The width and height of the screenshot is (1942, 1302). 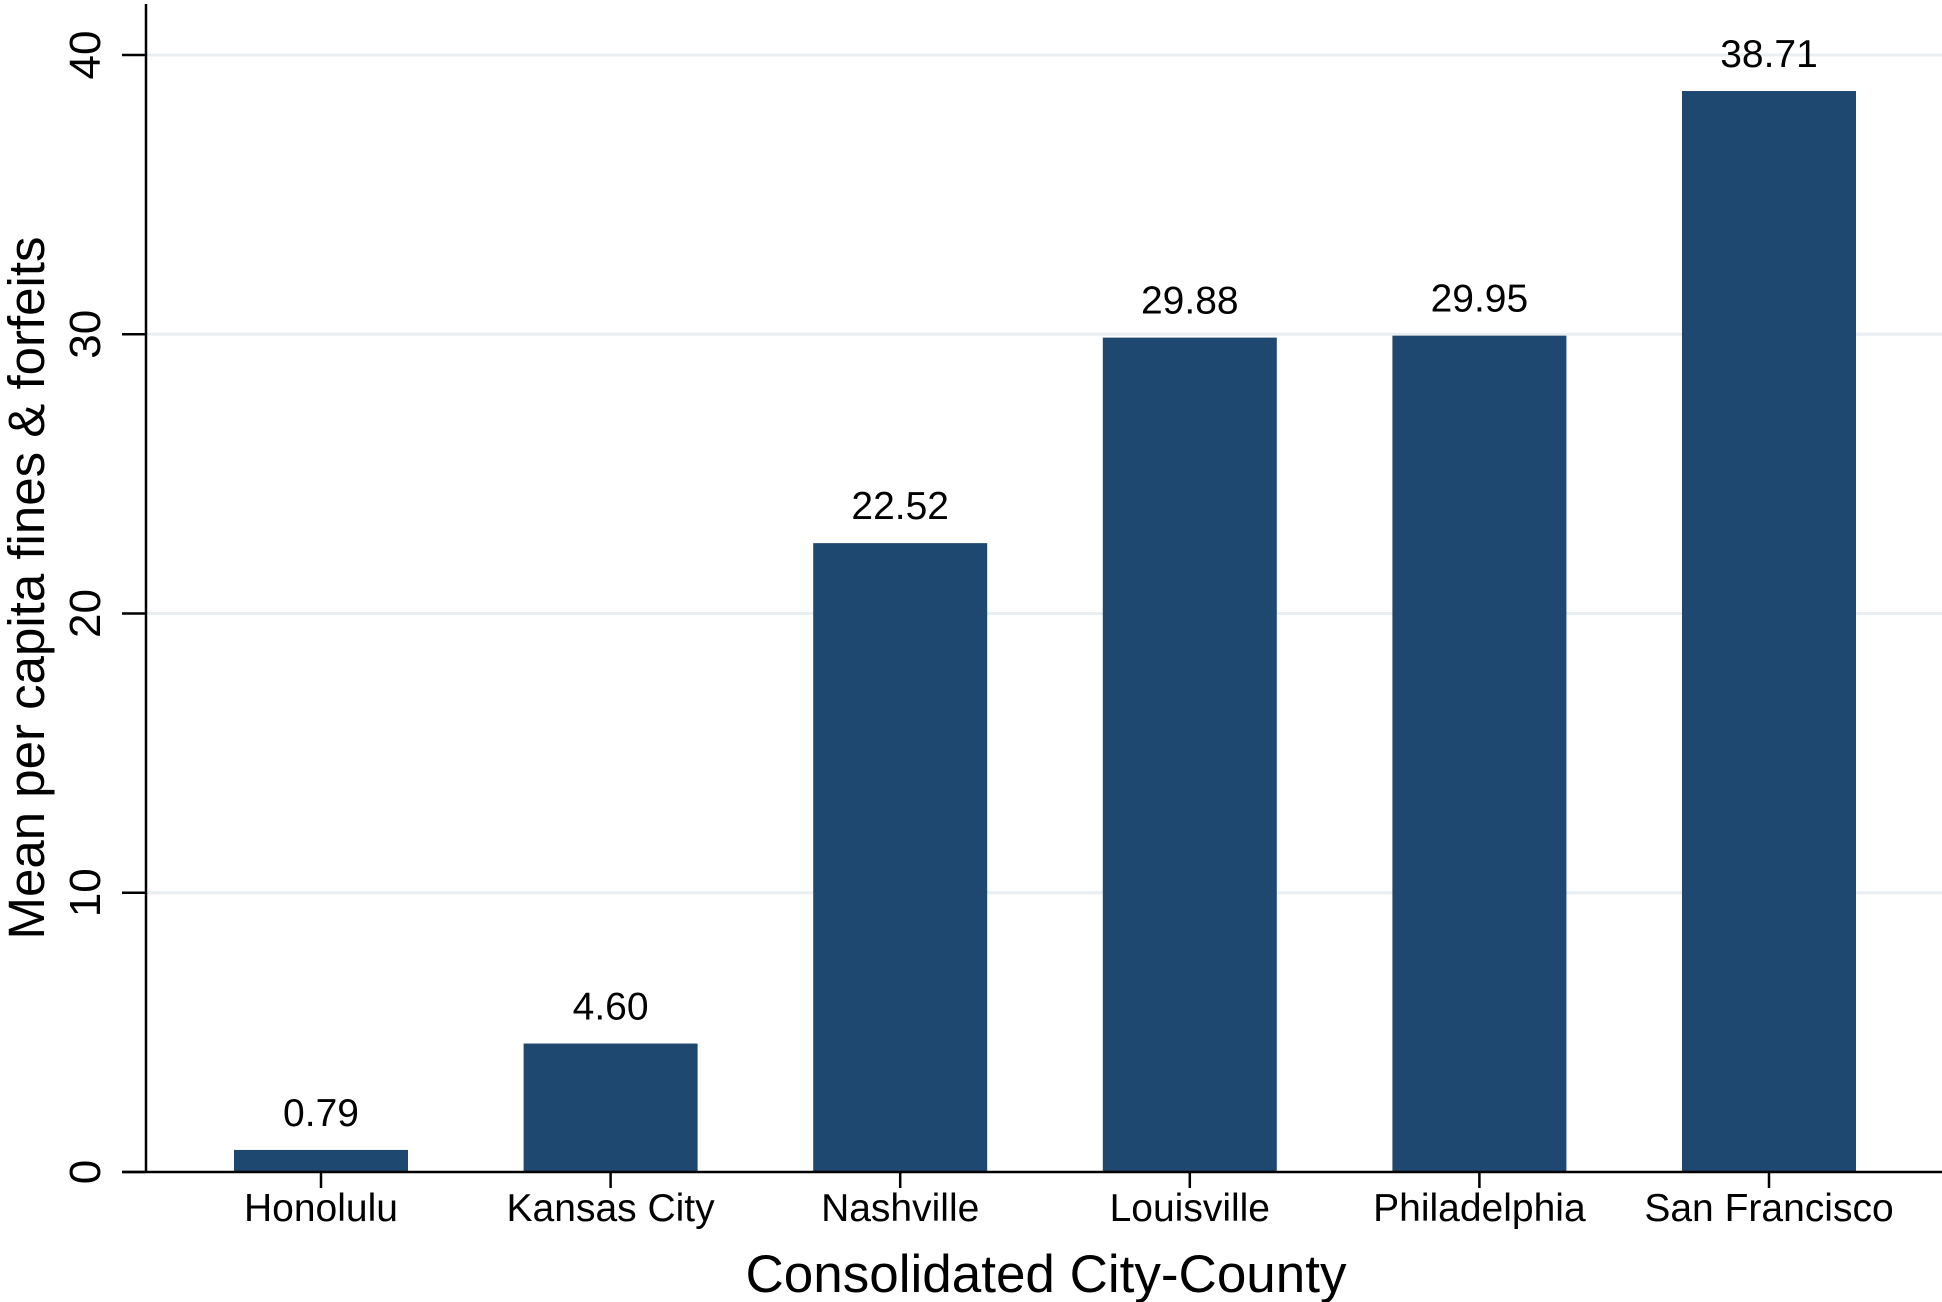 I want to click on data-label: 4.60, so click(x=611, y=1007).